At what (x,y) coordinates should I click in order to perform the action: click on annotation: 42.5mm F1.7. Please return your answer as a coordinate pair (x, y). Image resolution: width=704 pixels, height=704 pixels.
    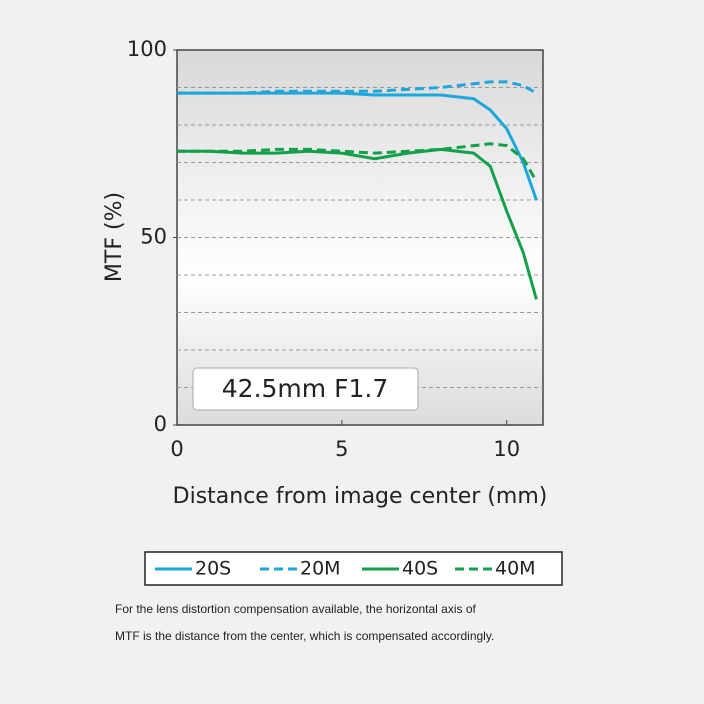
    Looking at the image, I should click on (305, 388).